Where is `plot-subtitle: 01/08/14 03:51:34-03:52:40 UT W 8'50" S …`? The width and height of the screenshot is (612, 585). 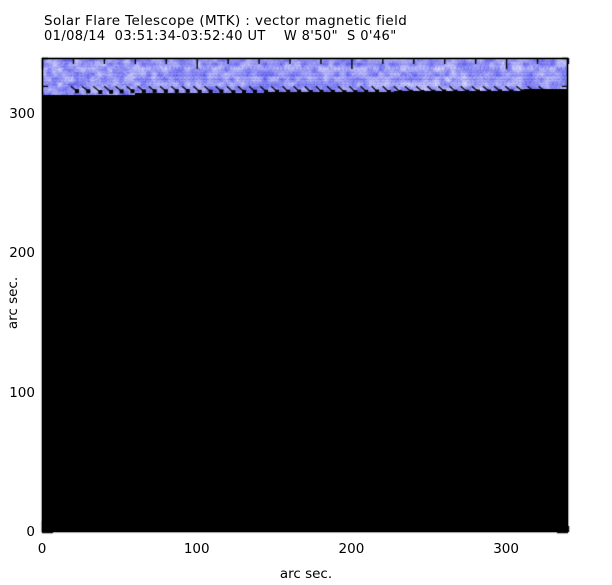 plot-subtitle: 01/08/14 03:51:34-03:52:40 UT W 8'50" S … is located at coordinates (220, 36).